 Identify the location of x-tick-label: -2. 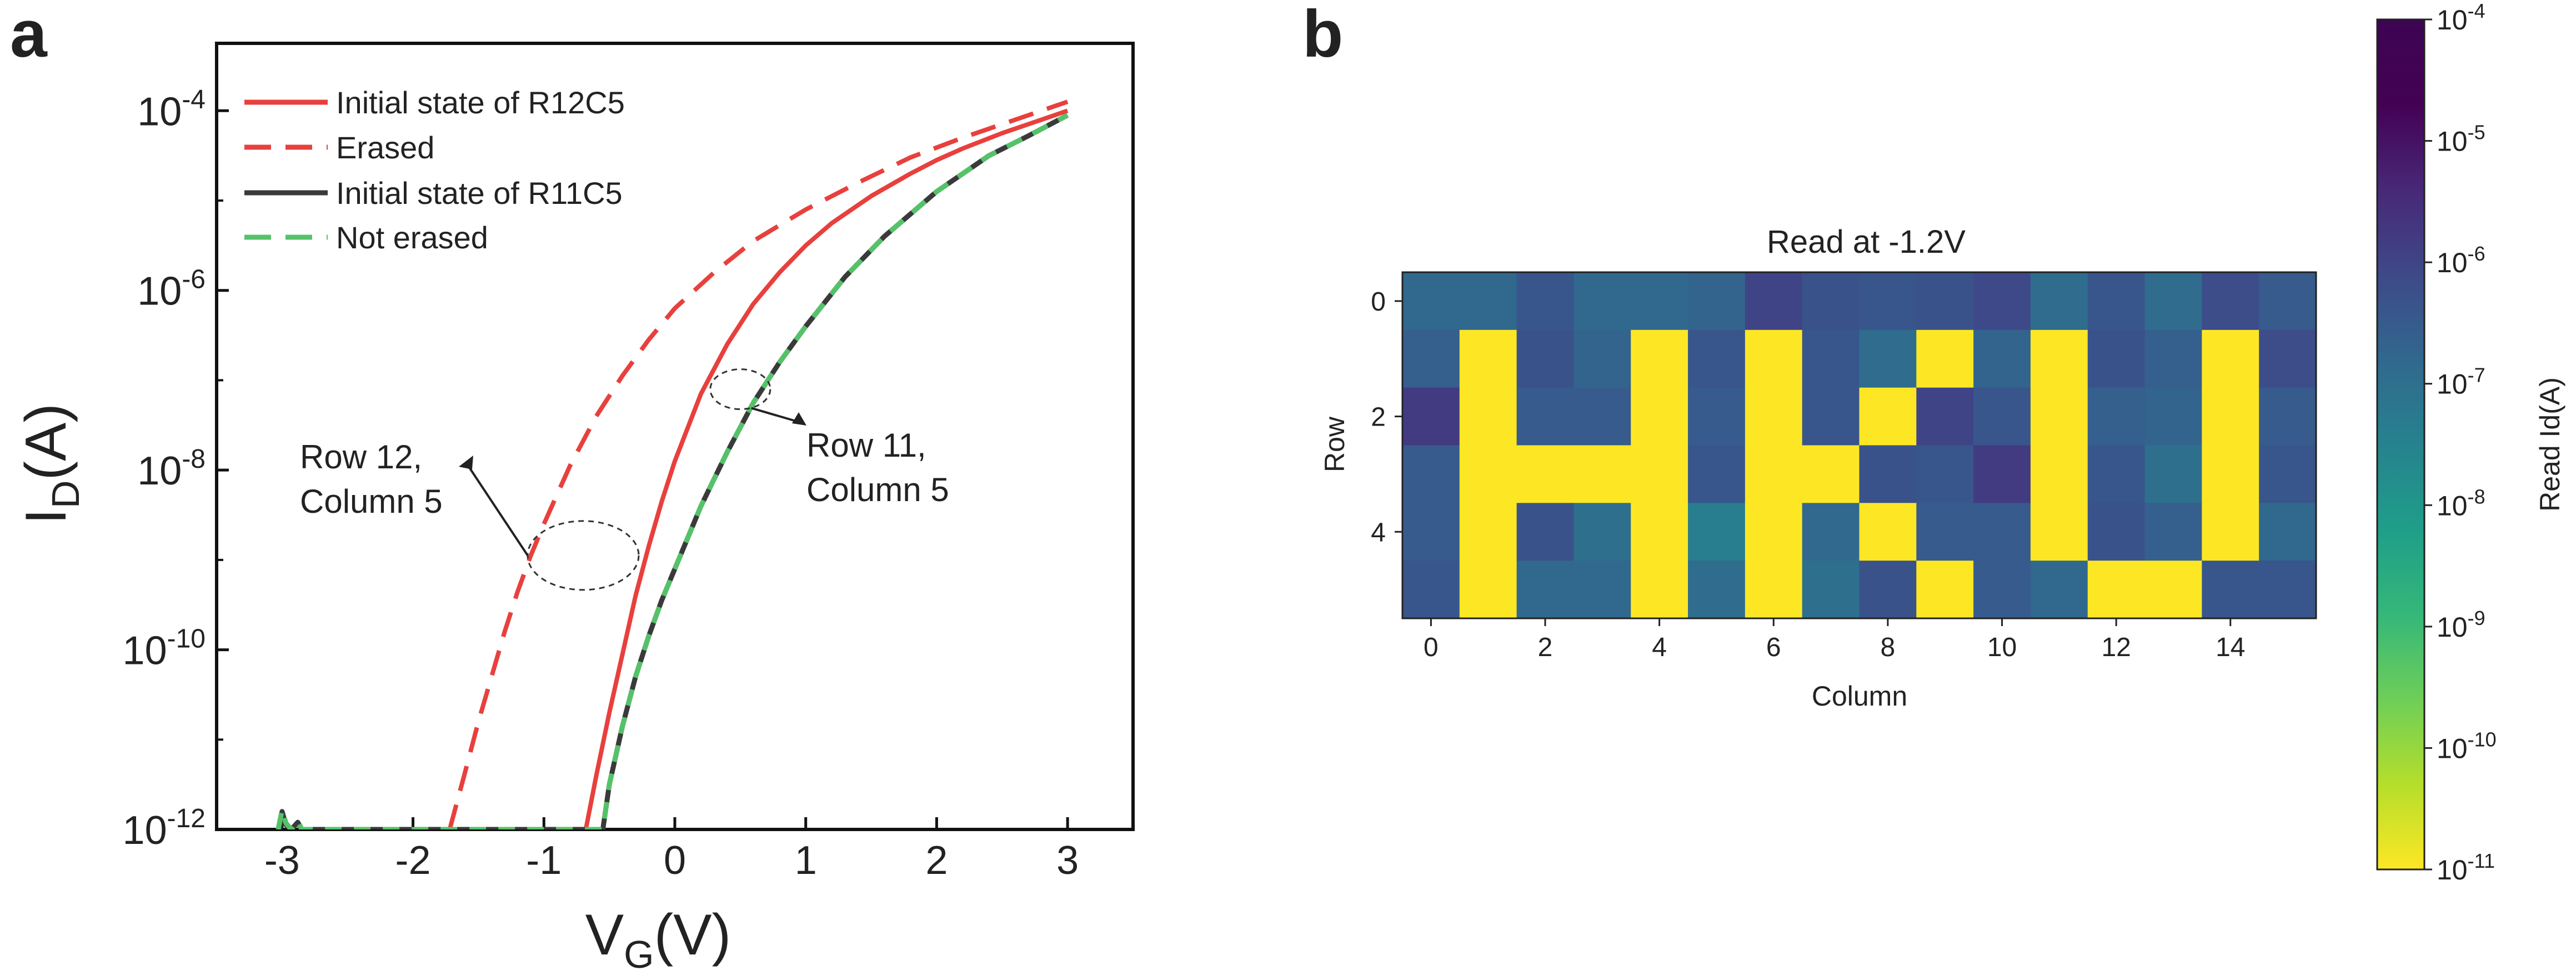
(413, 861).